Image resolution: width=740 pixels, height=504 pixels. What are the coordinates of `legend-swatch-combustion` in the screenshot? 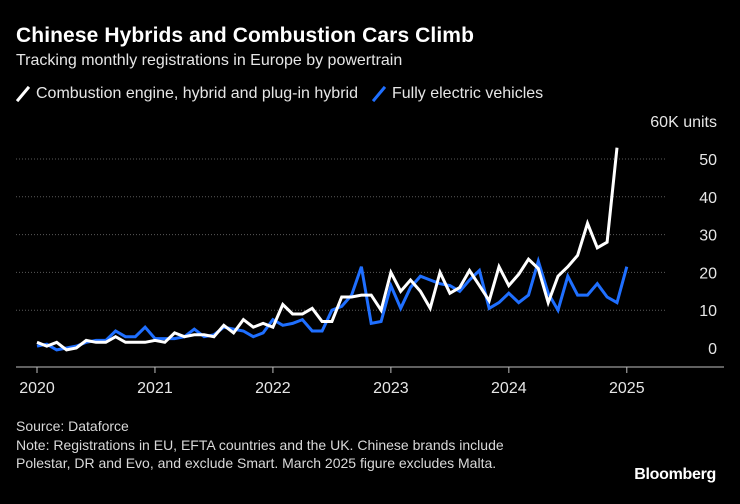 It's located at (23, 94).